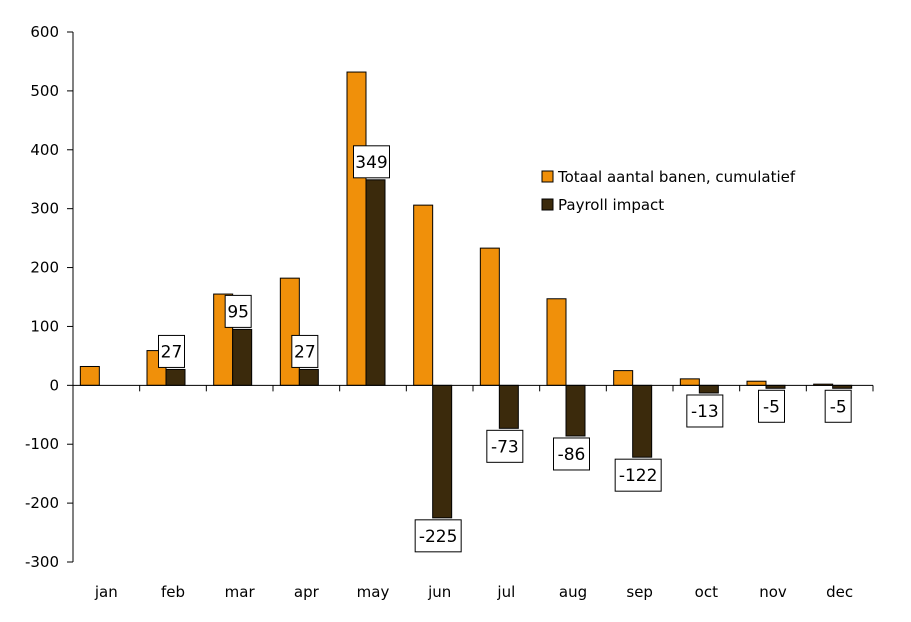  What do you see at coordinates (773, 592) in the screenshot?
I see `x-tick-label-nov: nov` at bounding box center [773, 592].